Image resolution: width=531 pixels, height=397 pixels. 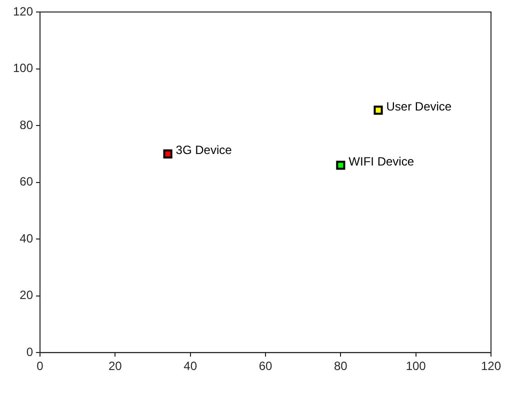 What do you see at coordinates (27, 238) in the screenshot?
I see `y-tick-label: 40` at bounding box center [27, 238].